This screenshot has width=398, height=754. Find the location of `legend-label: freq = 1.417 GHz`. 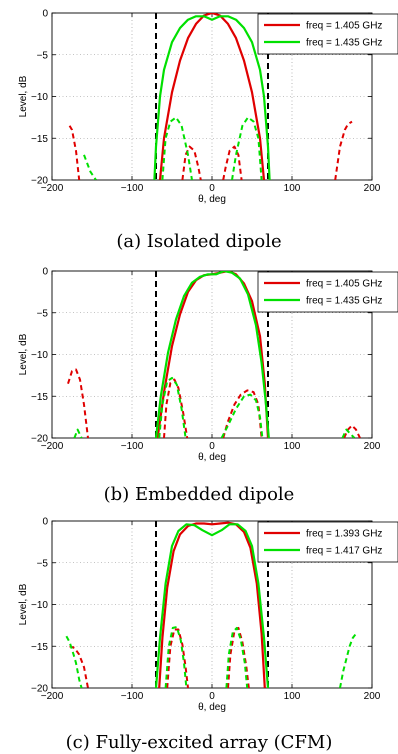

legend-label: freq = 1.417 GHz is located at coordinates (344, 551).